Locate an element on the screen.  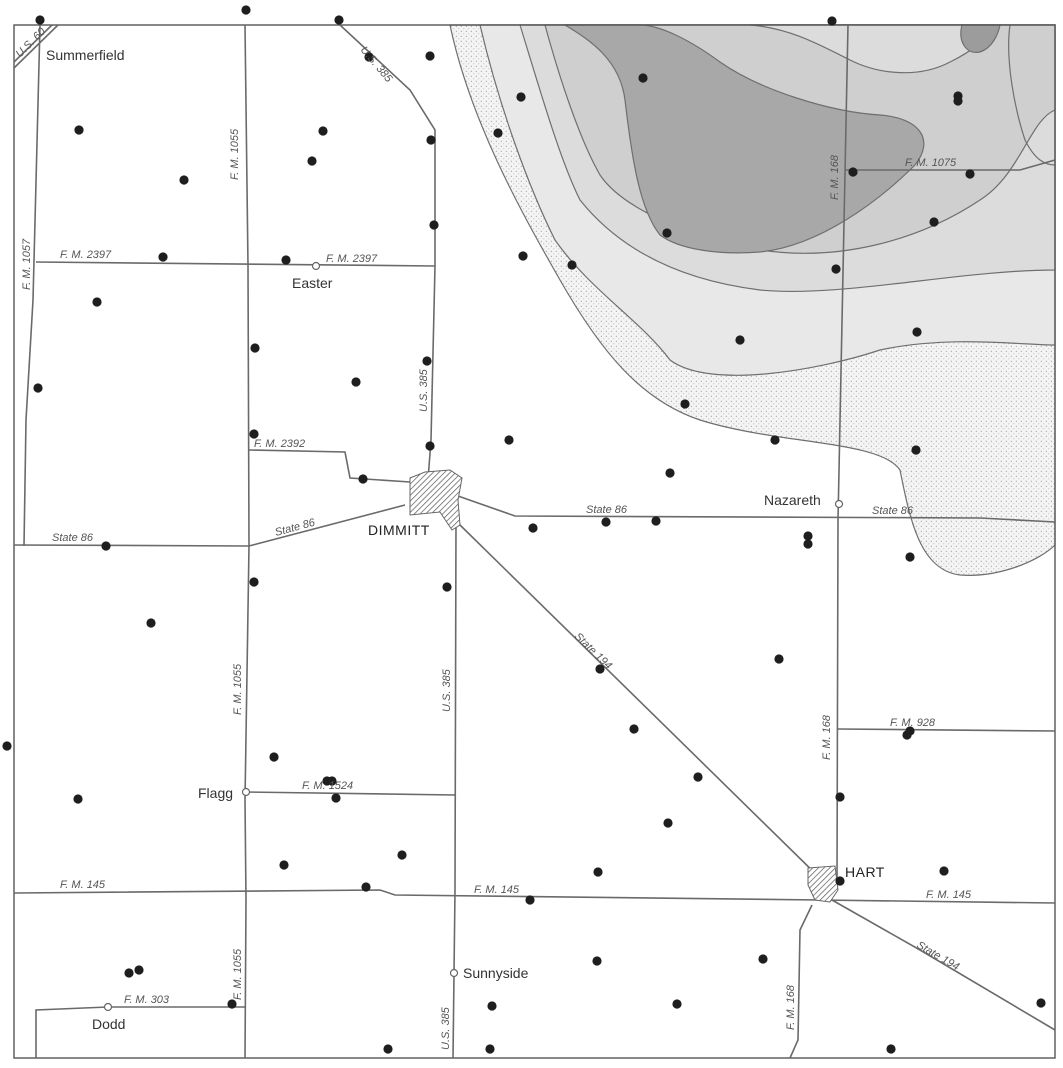
road-fm1075 is located at coordinates (950, 165).